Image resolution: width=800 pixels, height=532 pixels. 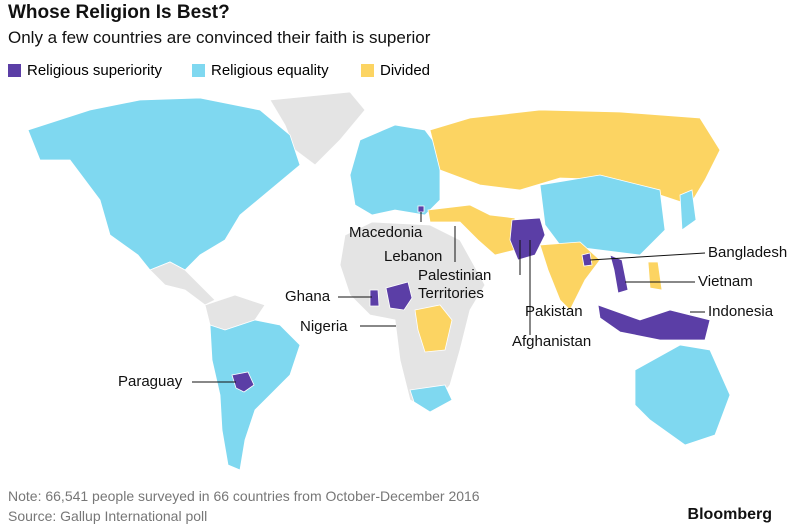 I want to click on map-label: Ghana, so click(x=308, y=296).